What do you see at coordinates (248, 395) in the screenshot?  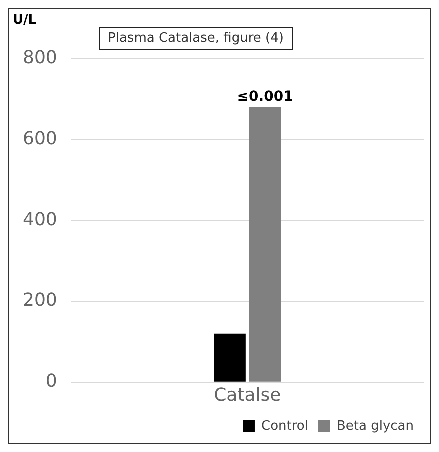 I see `x-tick-label: Catalse` at bounding box center [248, 395].